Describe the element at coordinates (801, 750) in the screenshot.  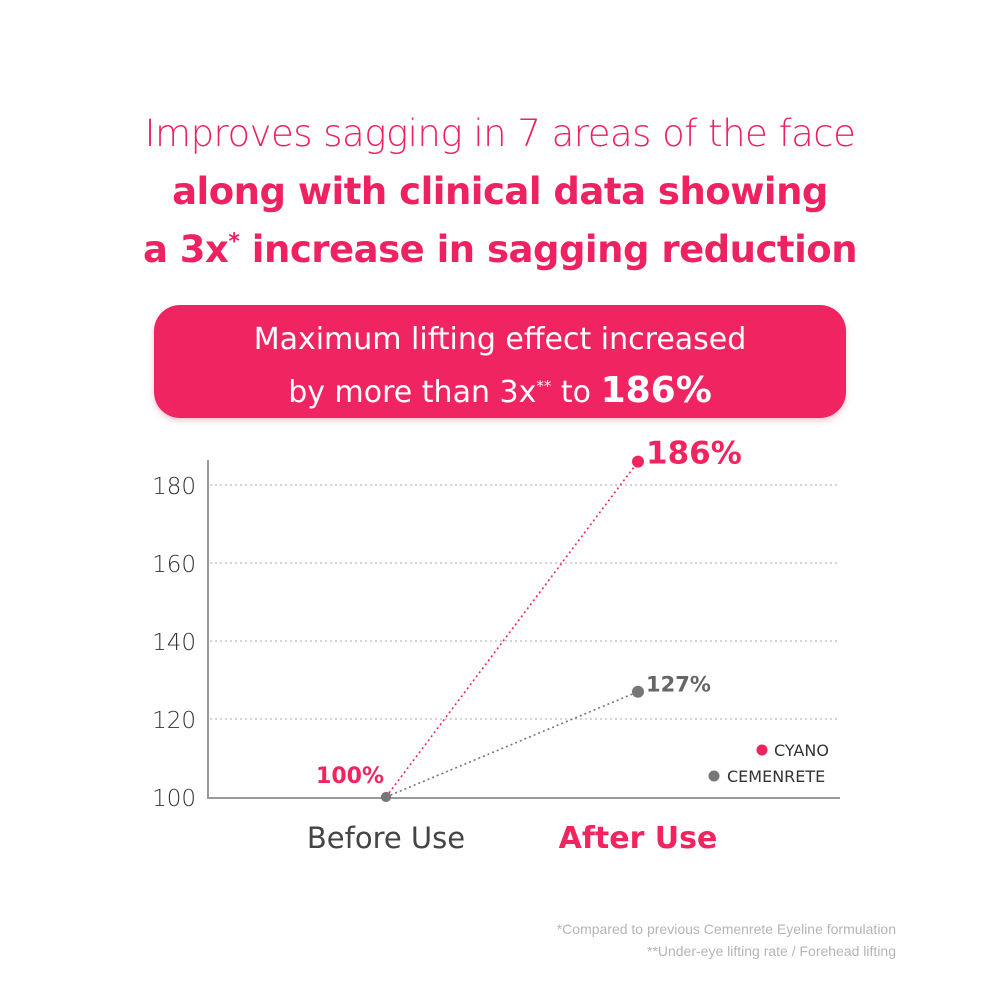
I see `legend-label: CYANO` at that location.